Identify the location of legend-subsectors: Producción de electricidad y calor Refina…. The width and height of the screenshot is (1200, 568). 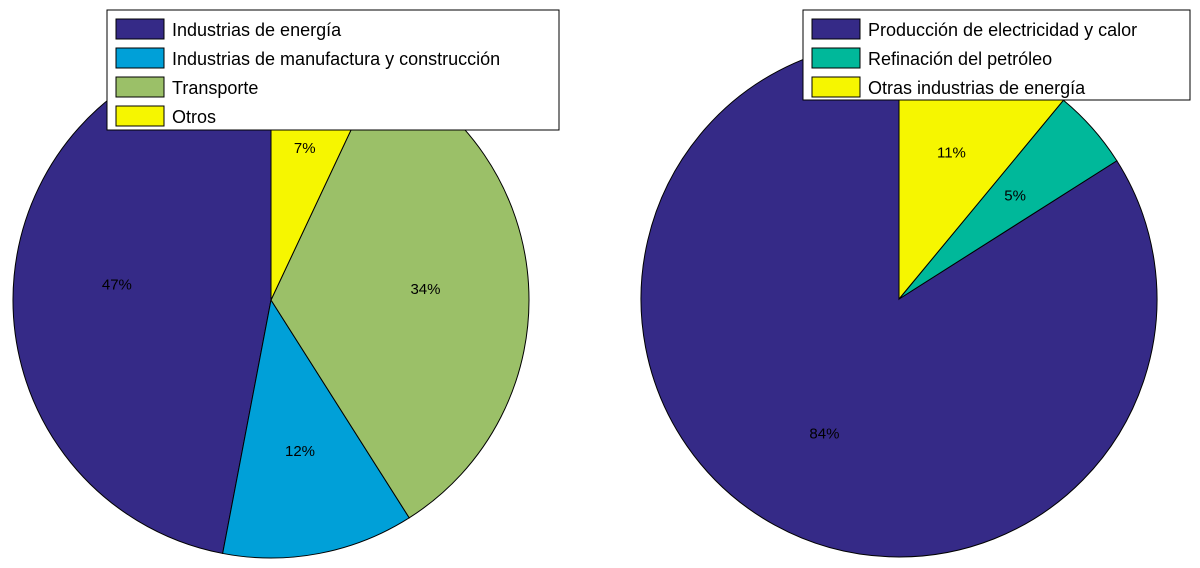
(996, 55).